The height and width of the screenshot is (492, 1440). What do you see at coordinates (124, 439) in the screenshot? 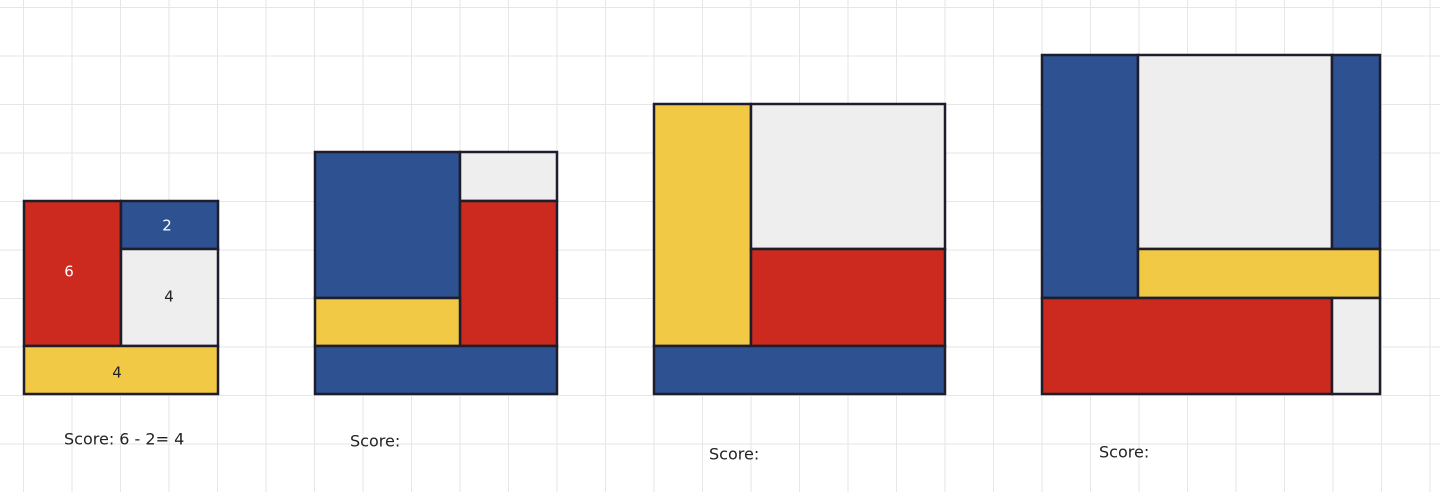
I see `score-text: Score: 6 - 2= 4` at bounding box center [124, 439].